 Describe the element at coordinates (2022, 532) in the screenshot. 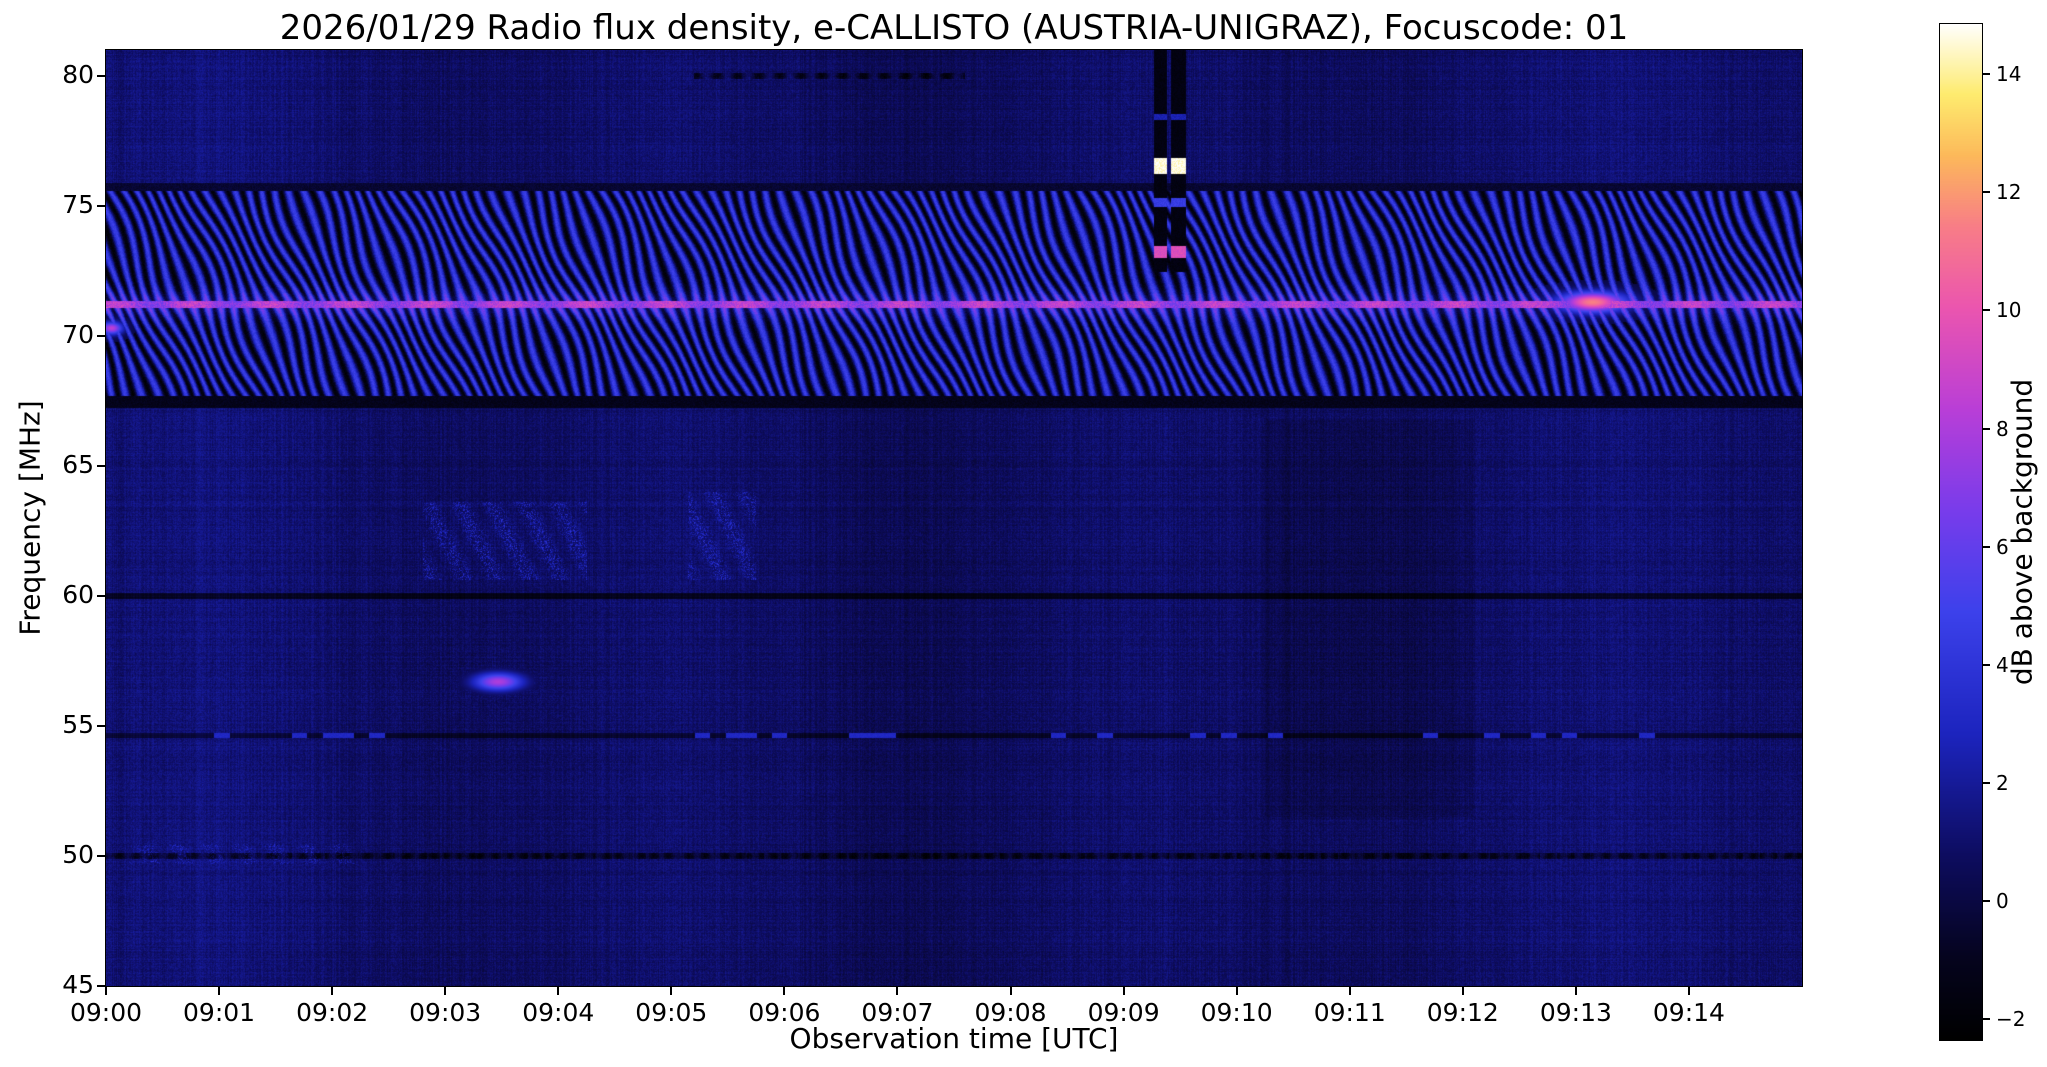

I see `colorbar-label: dB above background` at that location.